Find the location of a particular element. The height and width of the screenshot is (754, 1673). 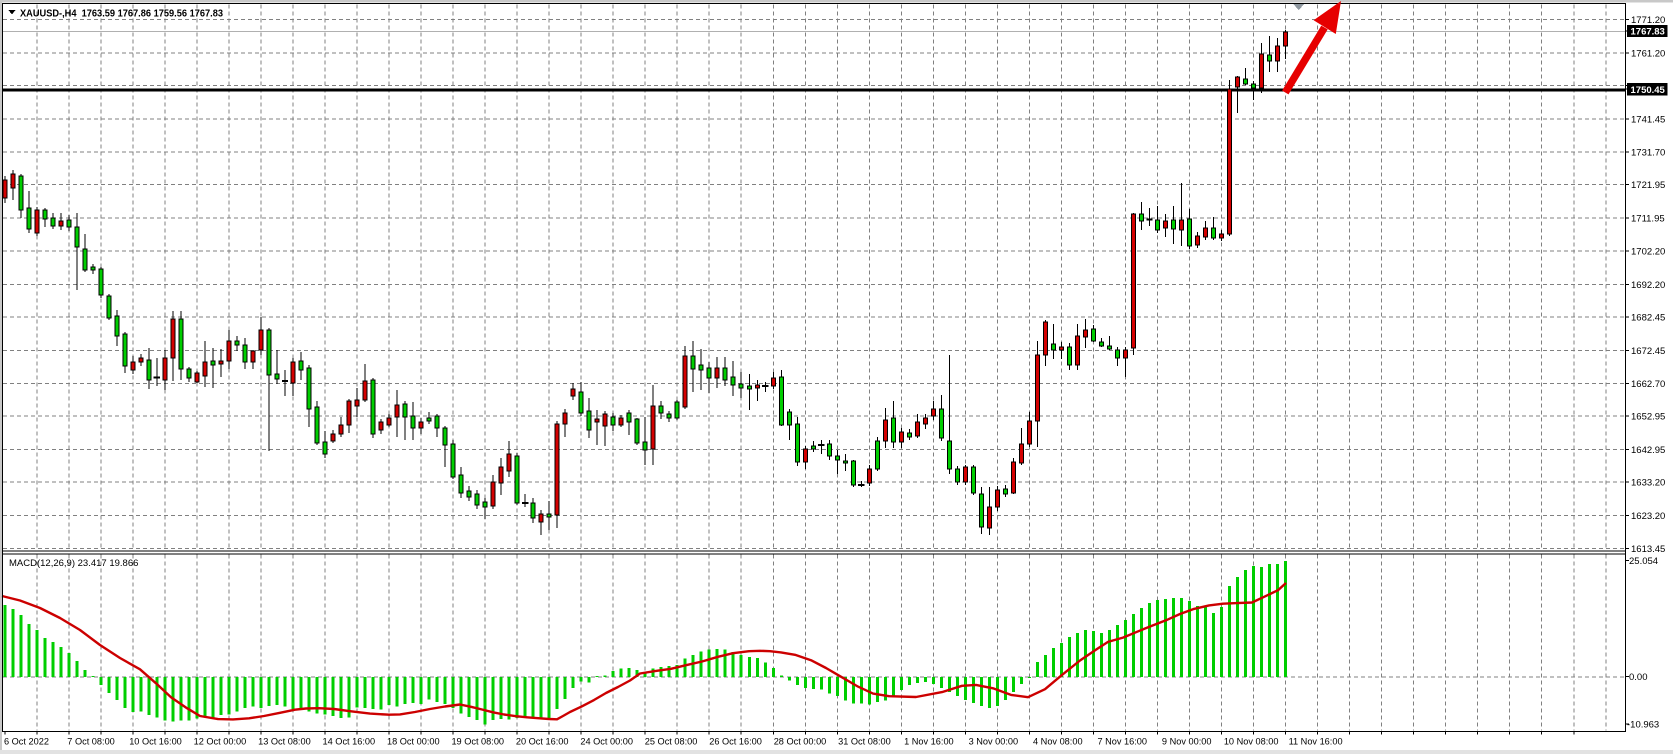

svg-text: 20 Oct 16:00 is located at coordinates (542, 742).